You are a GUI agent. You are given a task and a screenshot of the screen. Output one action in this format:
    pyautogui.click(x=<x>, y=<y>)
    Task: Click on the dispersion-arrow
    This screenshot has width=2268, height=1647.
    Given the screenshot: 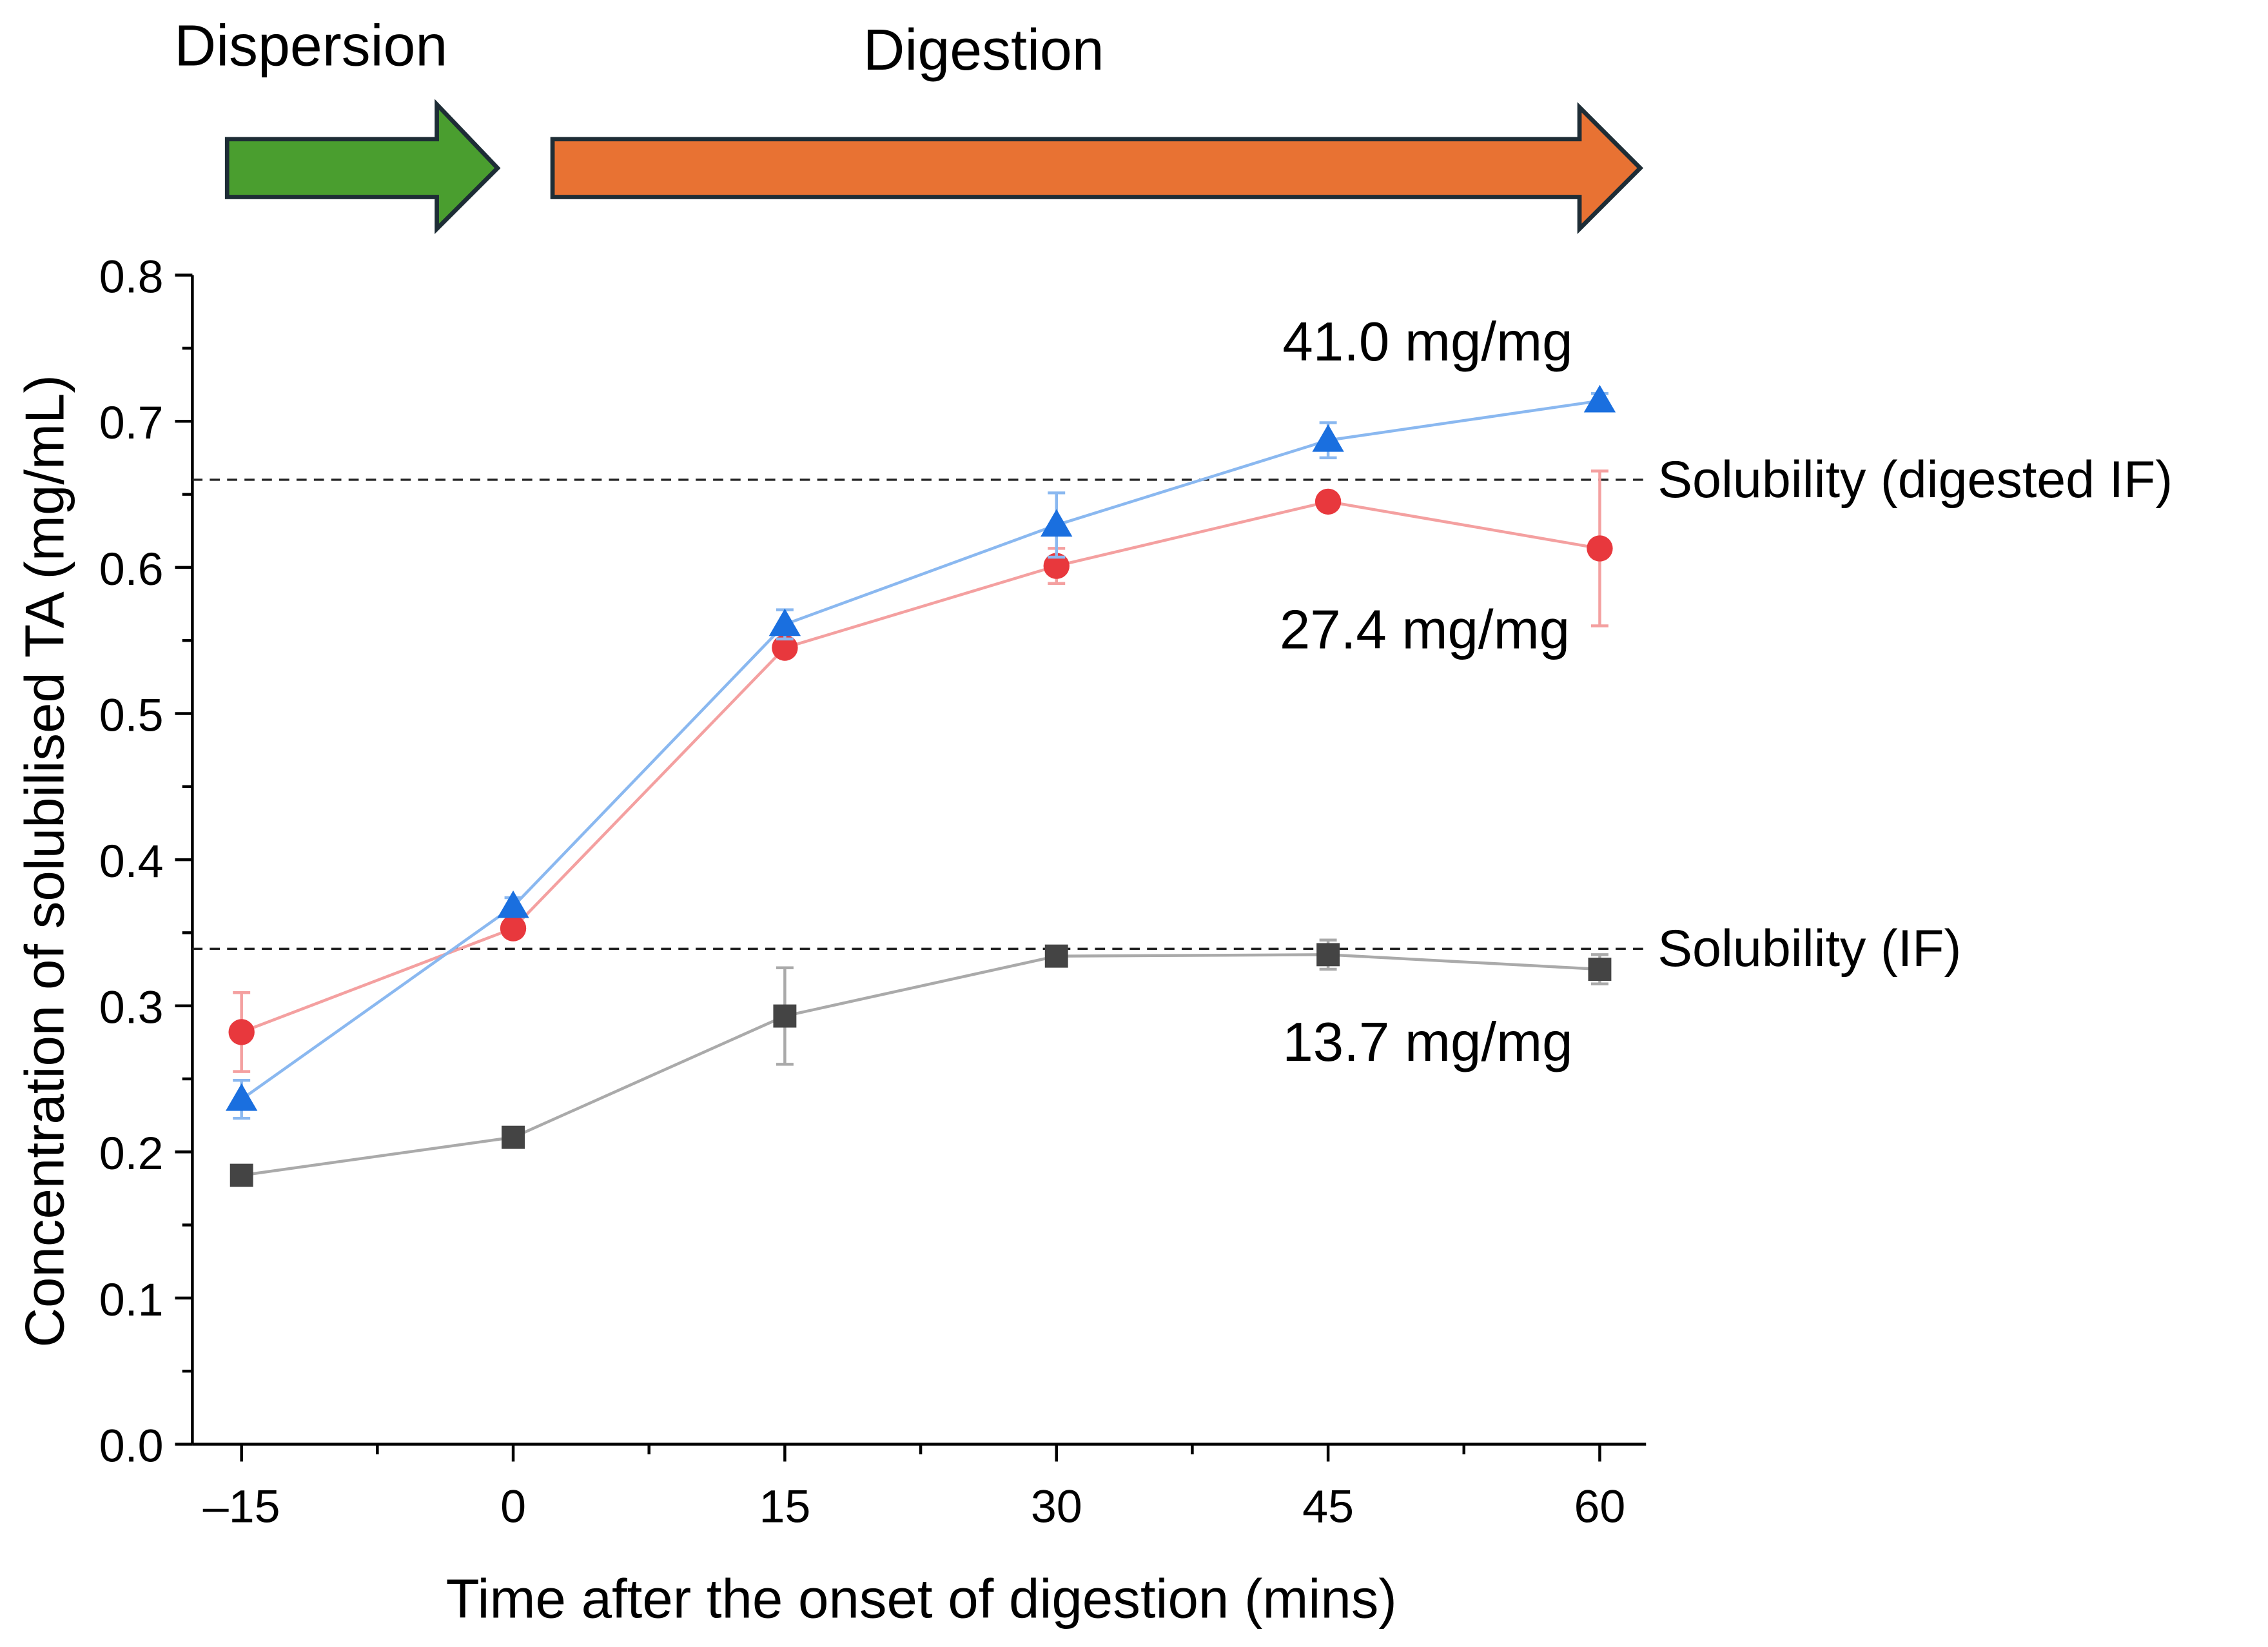 What is the action you would take?
    pyautogui.click(x=362, y=167)
    